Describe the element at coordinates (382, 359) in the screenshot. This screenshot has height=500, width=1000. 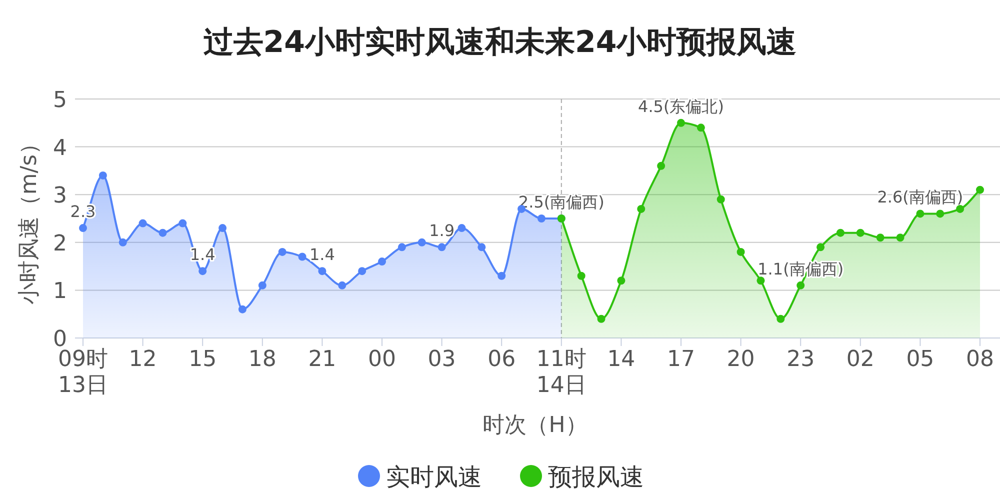
I see `x-tick-label: 00` at that location.